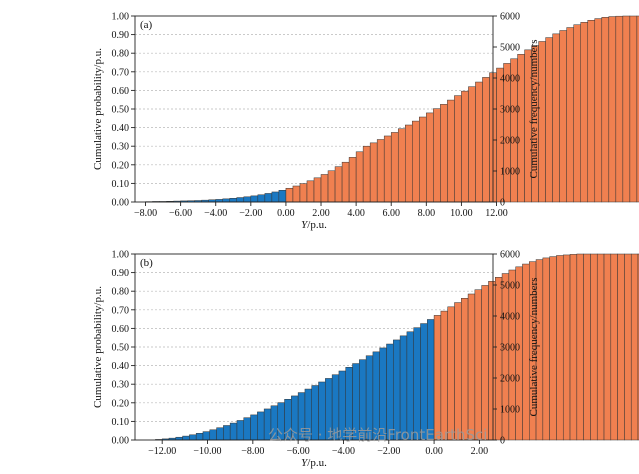 Image resolution: width=639 pixels, height=474 pixels. What do you see at coordinates (298, 451) in the screenshot?
I see `x-tick-label: −6.00` at bounding box center [298, 451].